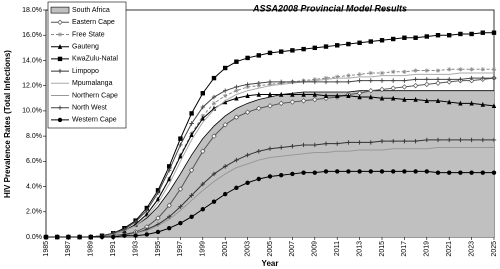 This screenshot has width=500, height=269. What do you see at coordinates (135, 249) in the screenshot?
I see `x-tick-label: 1993` at bounding box center [135, 249].